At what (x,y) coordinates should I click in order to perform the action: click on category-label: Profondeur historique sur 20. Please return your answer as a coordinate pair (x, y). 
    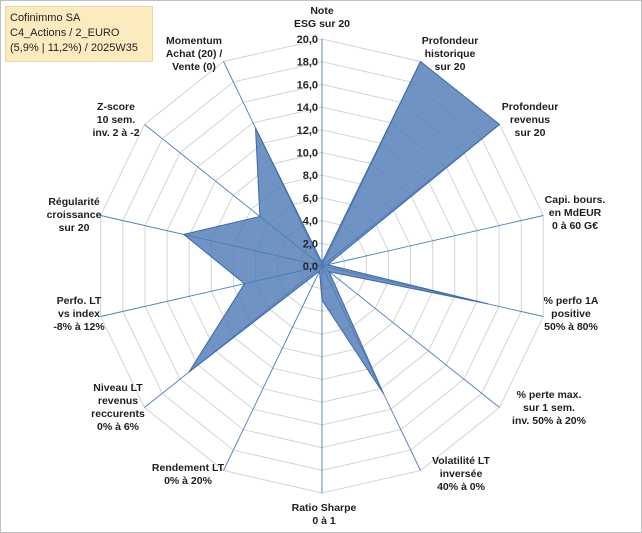
    Looking at the image, I should click on (450, 54).